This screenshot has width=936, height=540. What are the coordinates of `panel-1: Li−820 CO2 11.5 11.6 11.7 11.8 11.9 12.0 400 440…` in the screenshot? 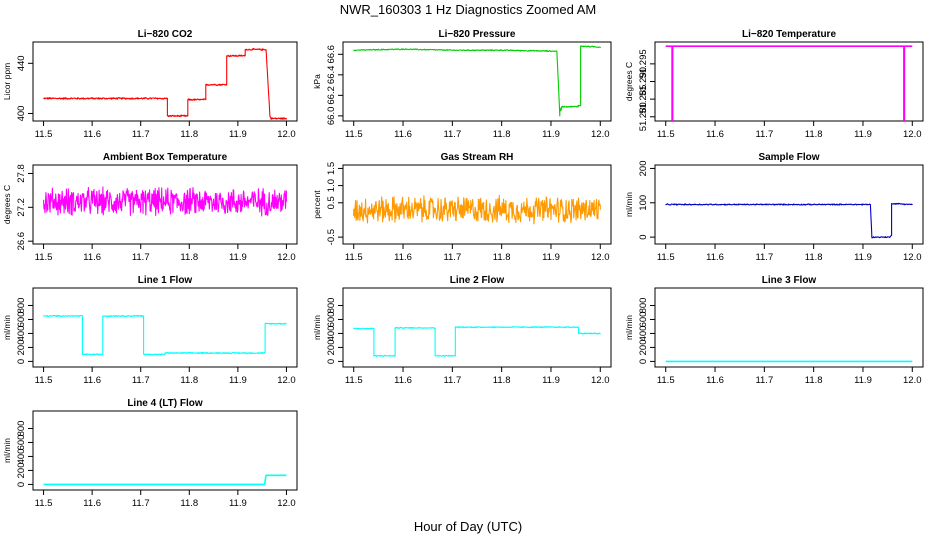 It's located at (150, 84).